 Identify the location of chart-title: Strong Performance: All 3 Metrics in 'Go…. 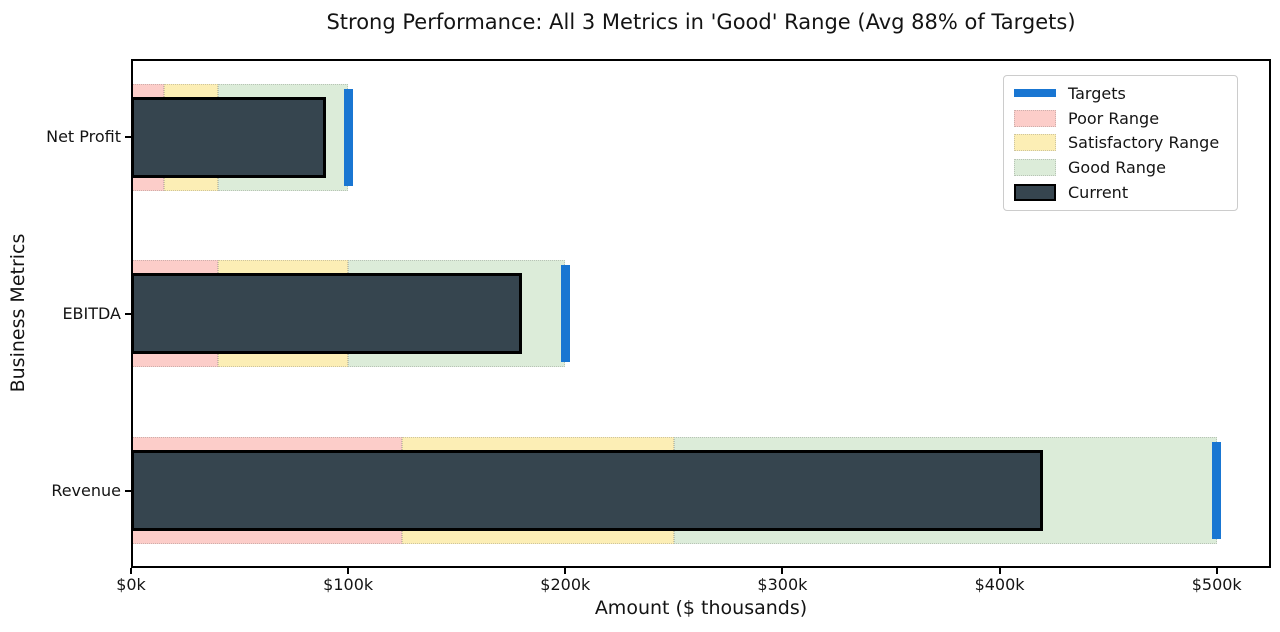
(701, 22).